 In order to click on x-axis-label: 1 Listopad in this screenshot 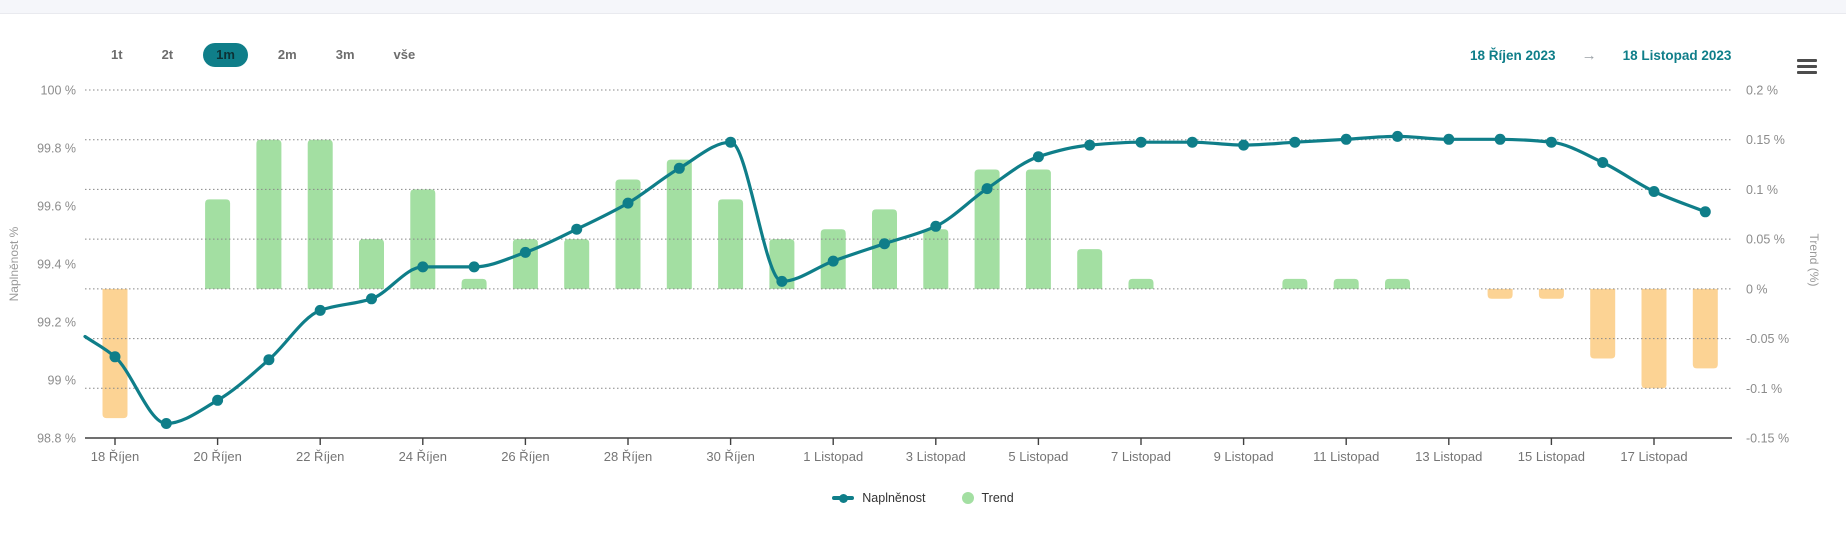, I will do `click(833, 456)`.